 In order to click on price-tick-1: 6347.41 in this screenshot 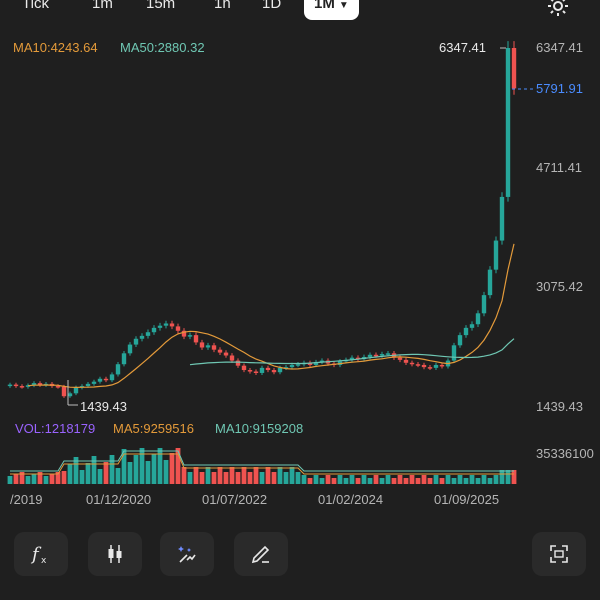, I will do `click(559, 47)`.